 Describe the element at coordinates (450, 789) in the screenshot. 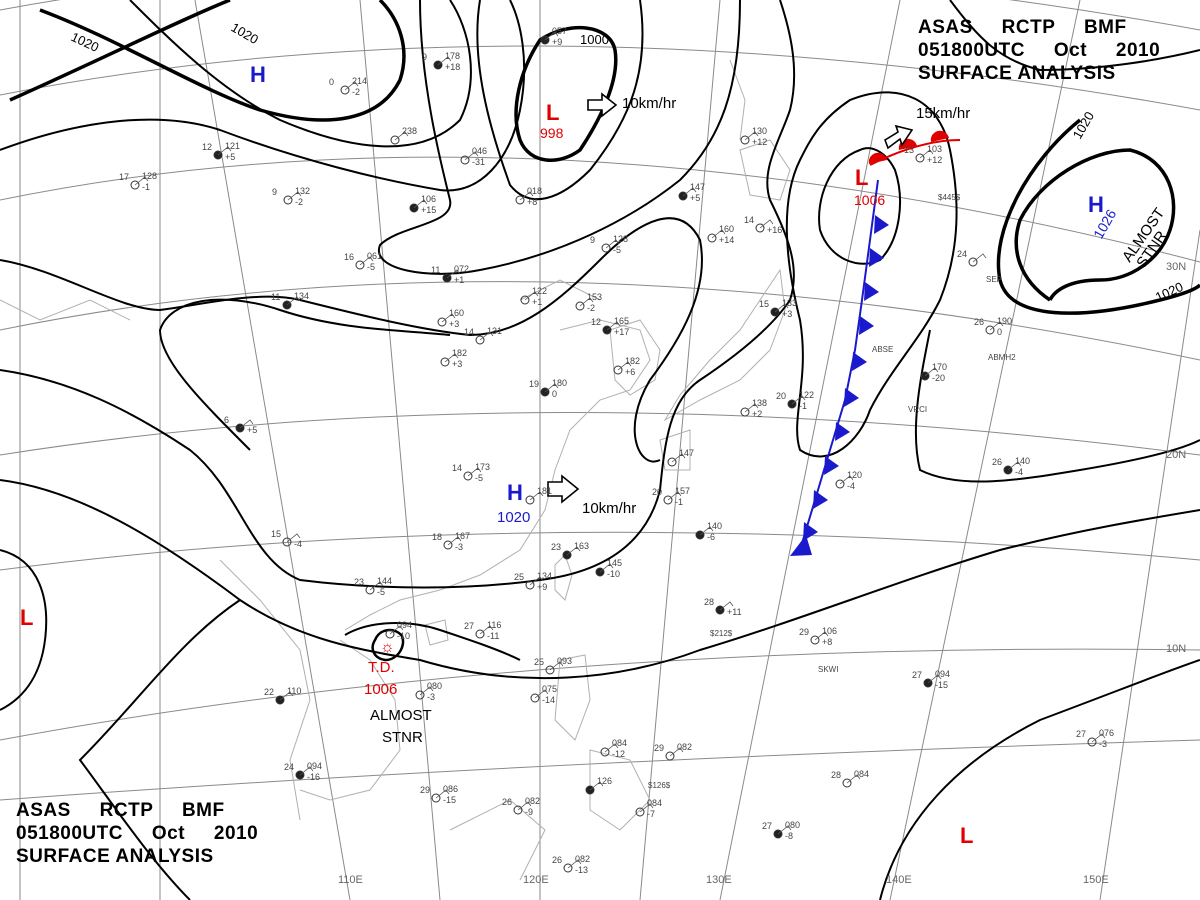

I see `station-pressure: 086` at that location.